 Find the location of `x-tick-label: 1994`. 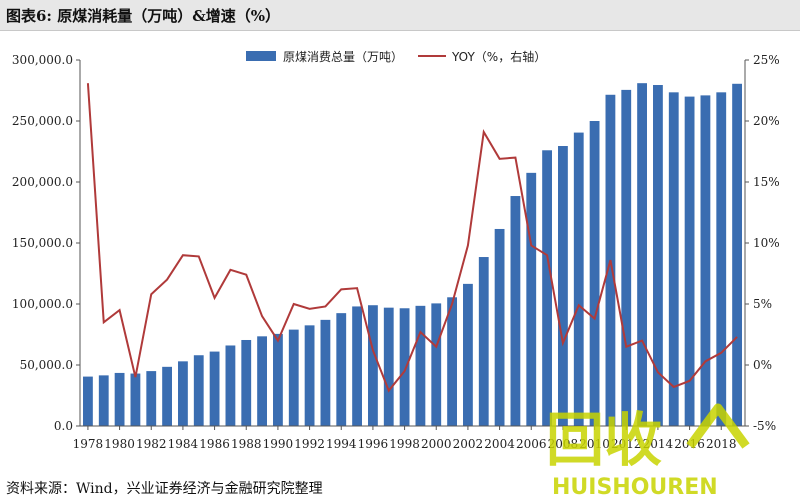

x-tick-label: 1994 is located at coordinates (341, 444).